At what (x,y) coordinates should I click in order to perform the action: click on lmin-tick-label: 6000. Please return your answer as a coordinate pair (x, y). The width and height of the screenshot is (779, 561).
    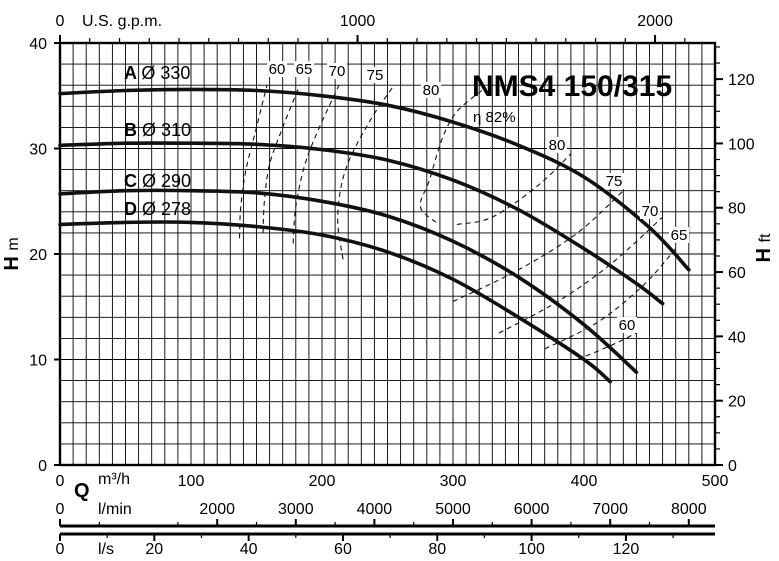
    Looking at the image, I should click on (532, 509).